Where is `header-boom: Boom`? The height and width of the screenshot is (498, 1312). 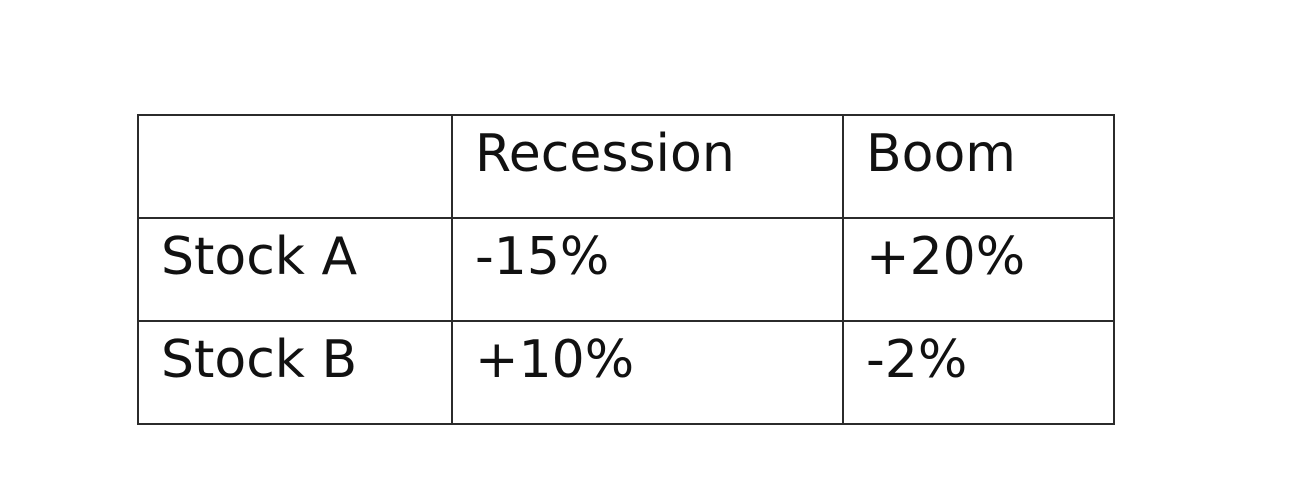 header-boom: Boom is located at coordinates (978, 166).